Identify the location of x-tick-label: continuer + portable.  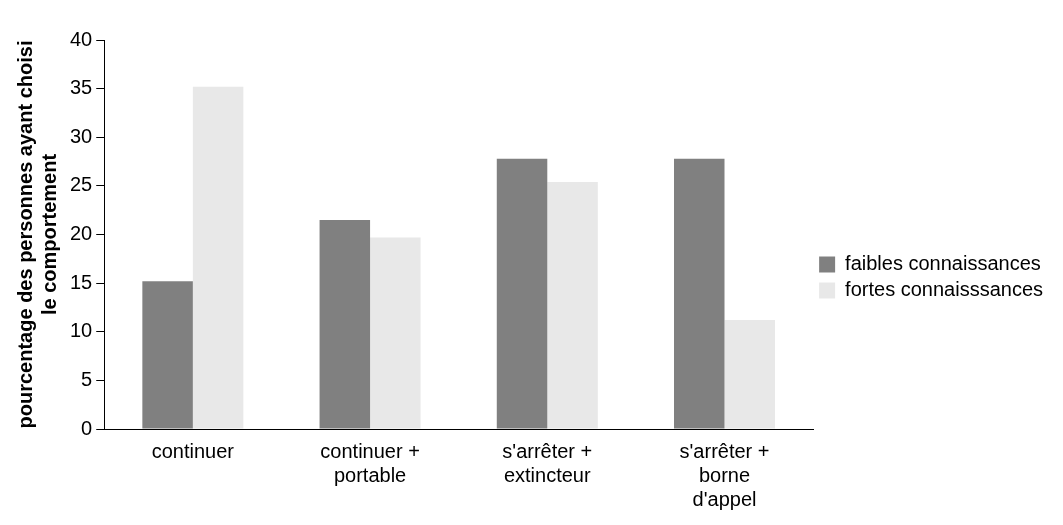
(370, 462).